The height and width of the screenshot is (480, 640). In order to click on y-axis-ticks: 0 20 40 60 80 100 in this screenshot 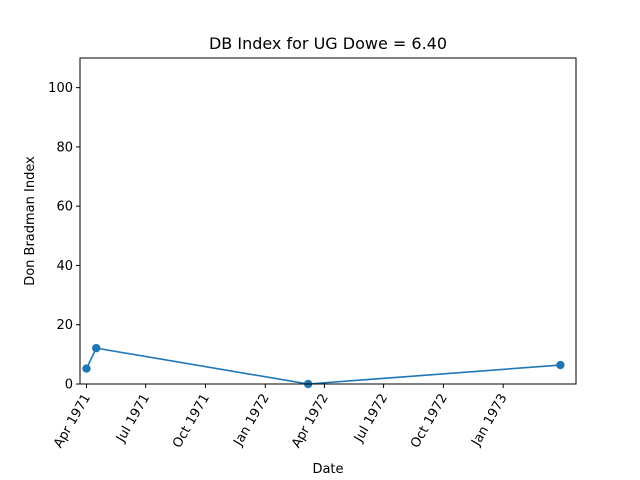, I will do `click(64, 237)`.